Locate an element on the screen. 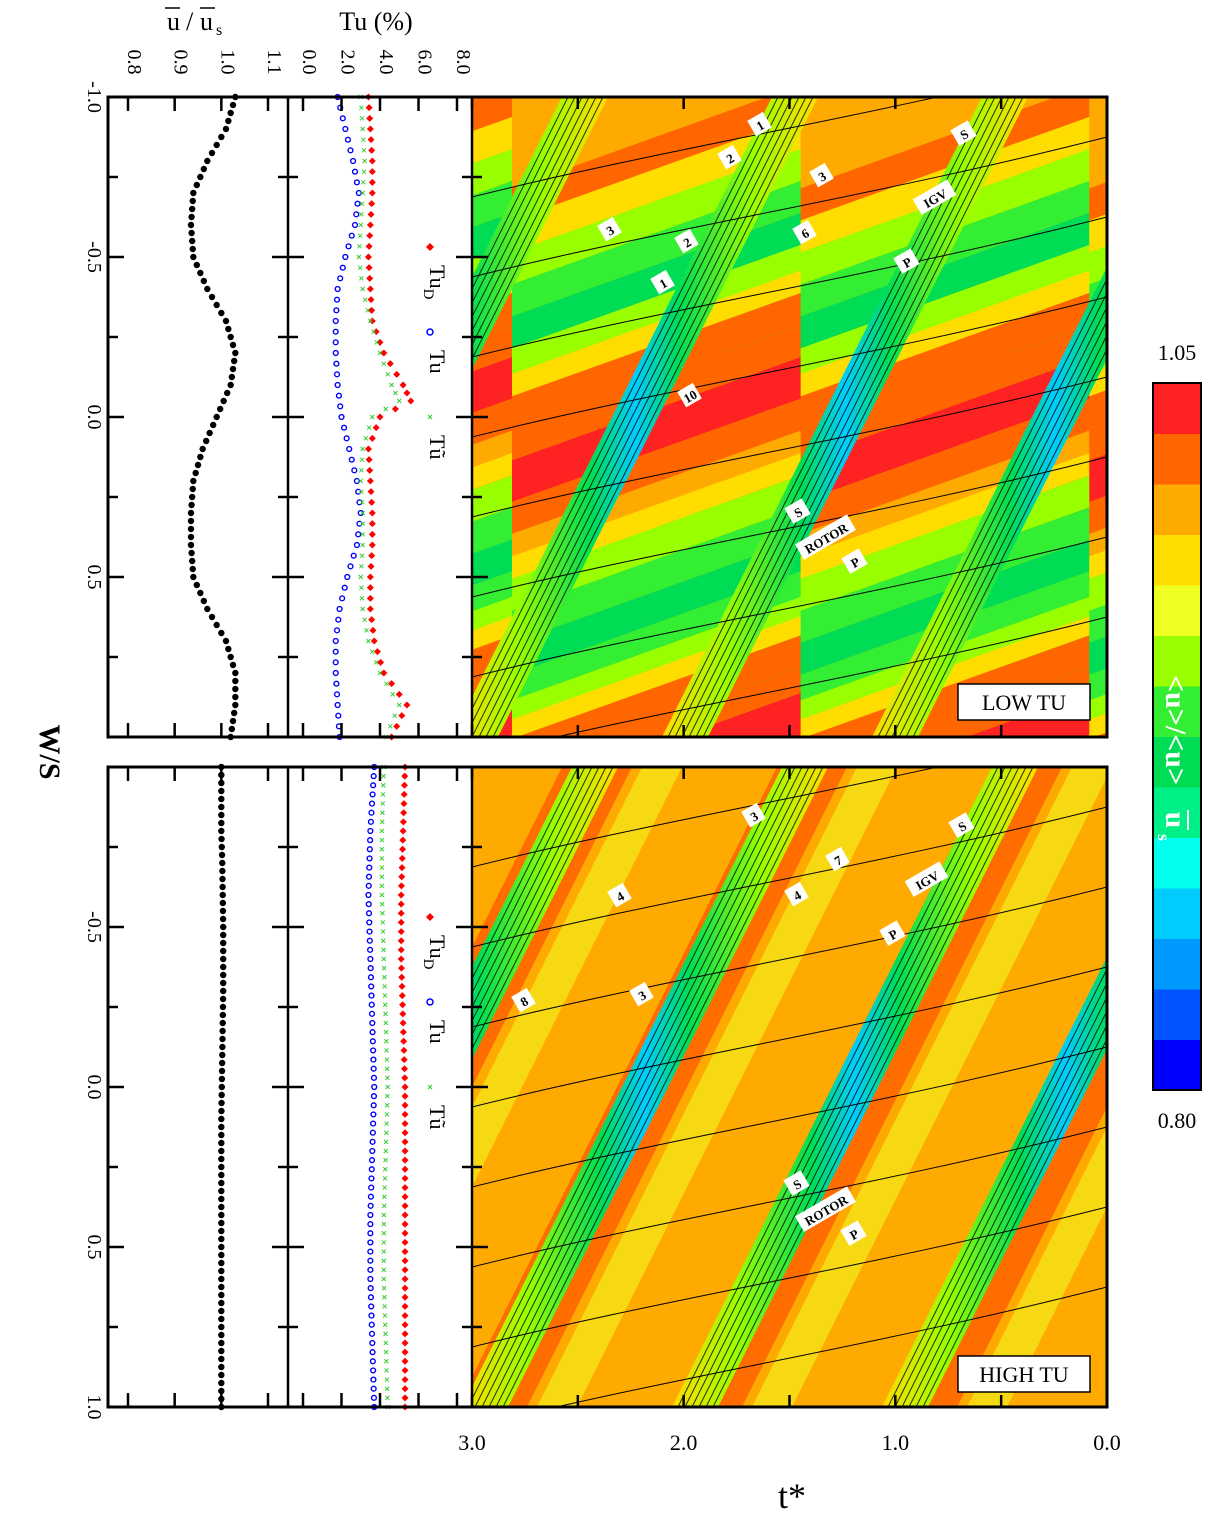  contour-label: 10 is located at coordinates (690, 396).